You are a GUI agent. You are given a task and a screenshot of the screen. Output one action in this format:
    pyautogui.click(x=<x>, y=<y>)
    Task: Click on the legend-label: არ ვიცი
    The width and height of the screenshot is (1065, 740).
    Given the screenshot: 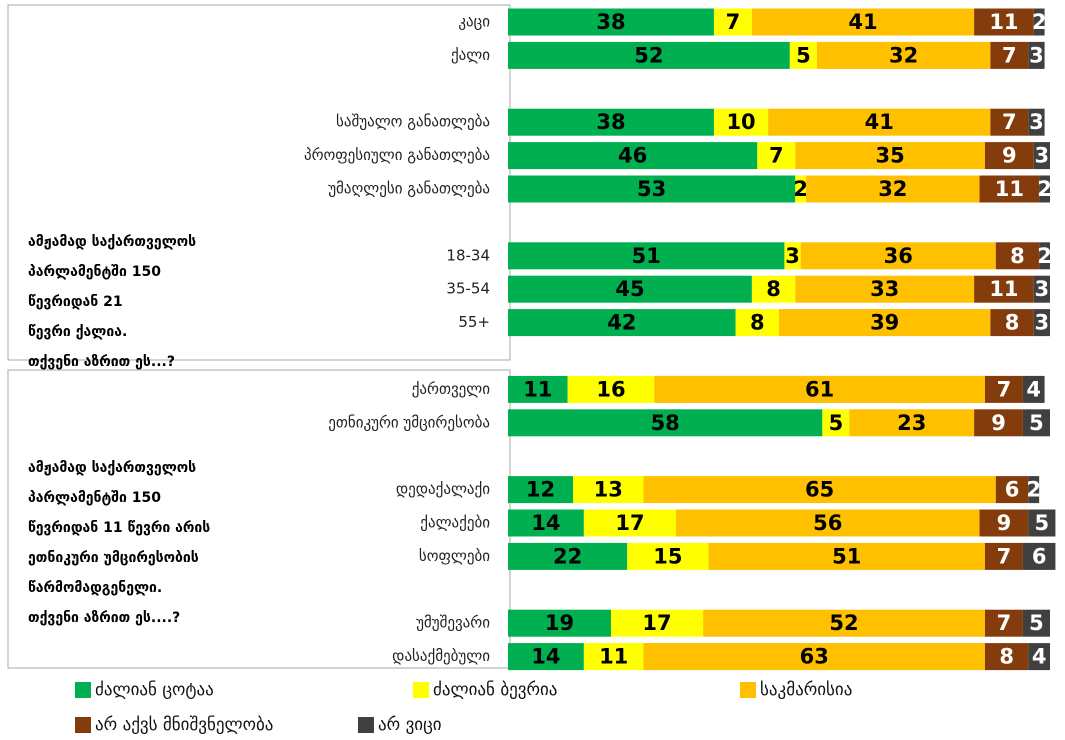 What is the action you would take?
    pyautogui.click(x=410, y=725)
    